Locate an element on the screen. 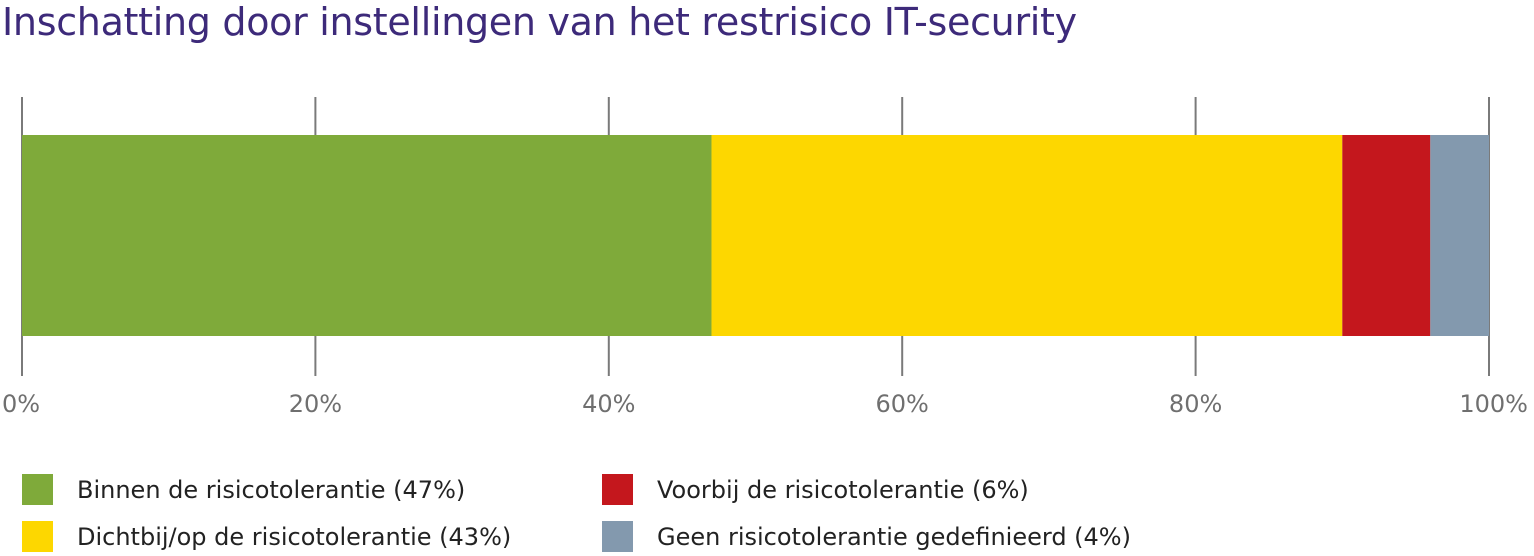 The image size is (1534, 556). x-tick-label: 20% is located at coordinates (315, 404).